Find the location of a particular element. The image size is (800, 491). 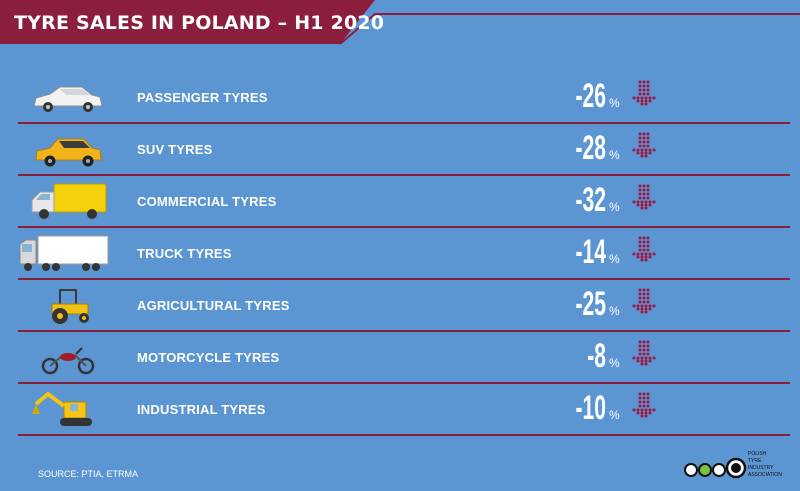

logo-line: POLISH is located at coordinates (757, 454).